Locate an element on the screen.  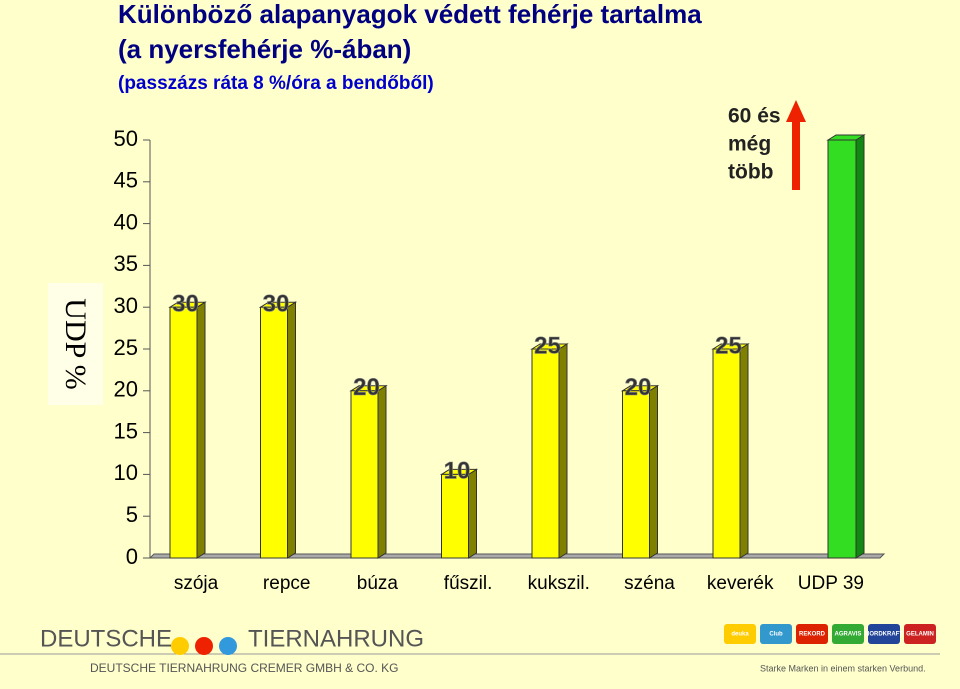
footer-brand: DEUTSCHE is located at coordinates (106, 638).